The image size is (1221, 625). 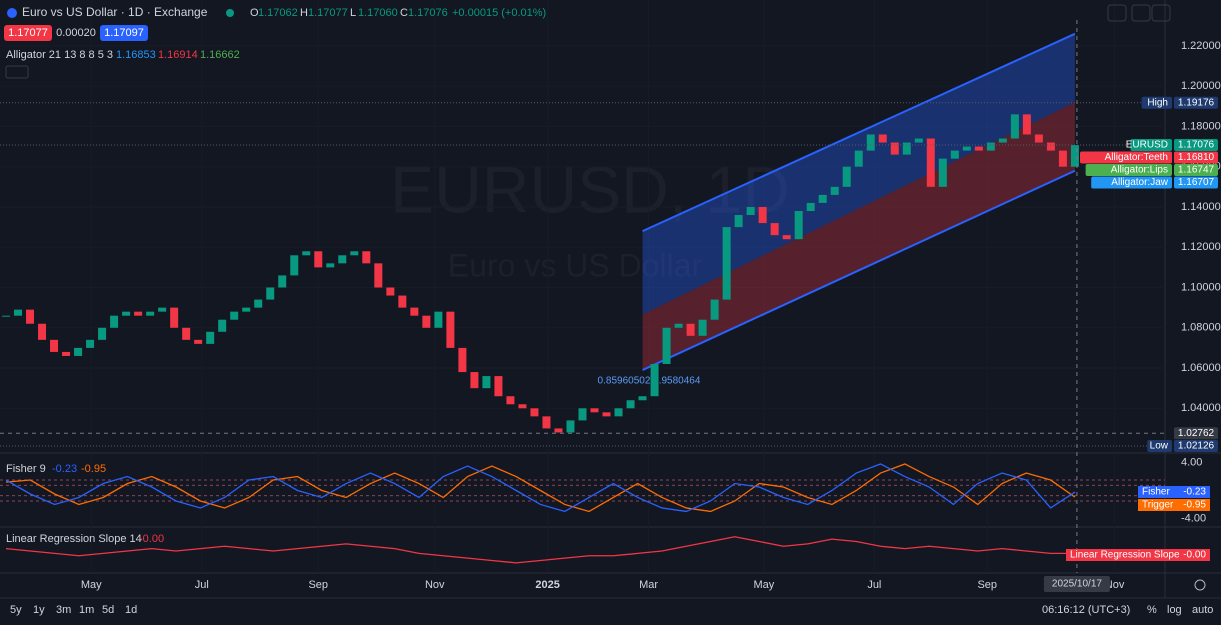 I want to click on fisher-tag-value: -0.95, so click(x=1194, y=505).